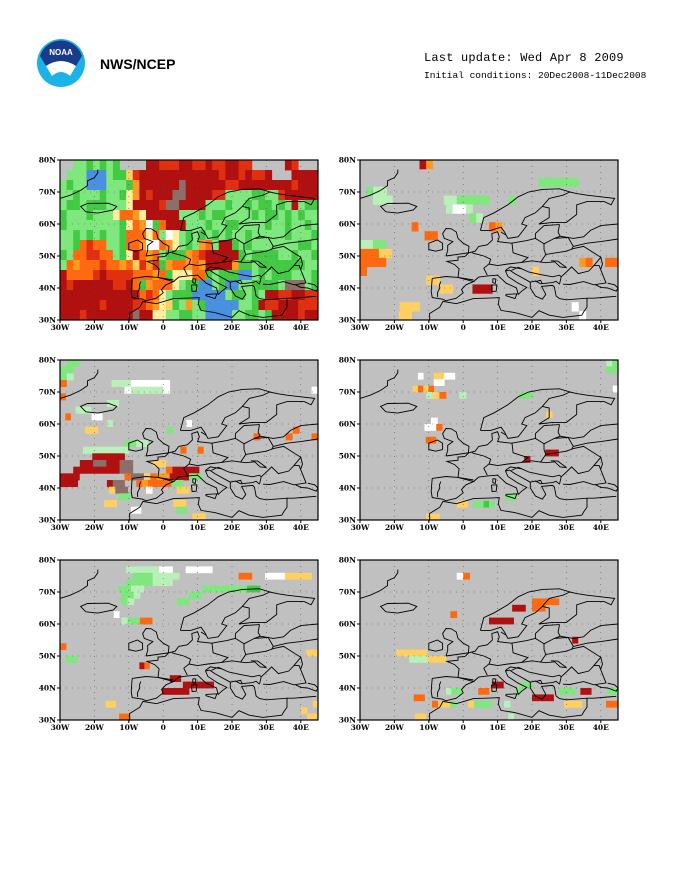  I want to click on coastlines, so click(489, 645).